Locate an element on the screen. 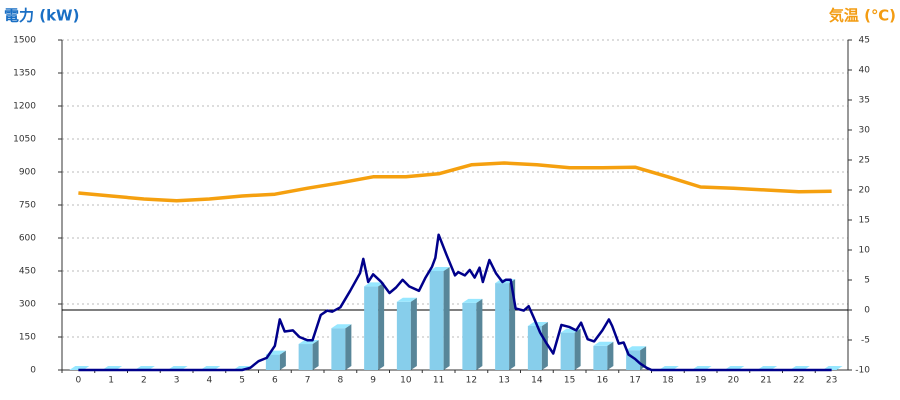 The width and height of the screenshot is (900, 400). x-tick-label: 13 is located at coordinates (503, 381).